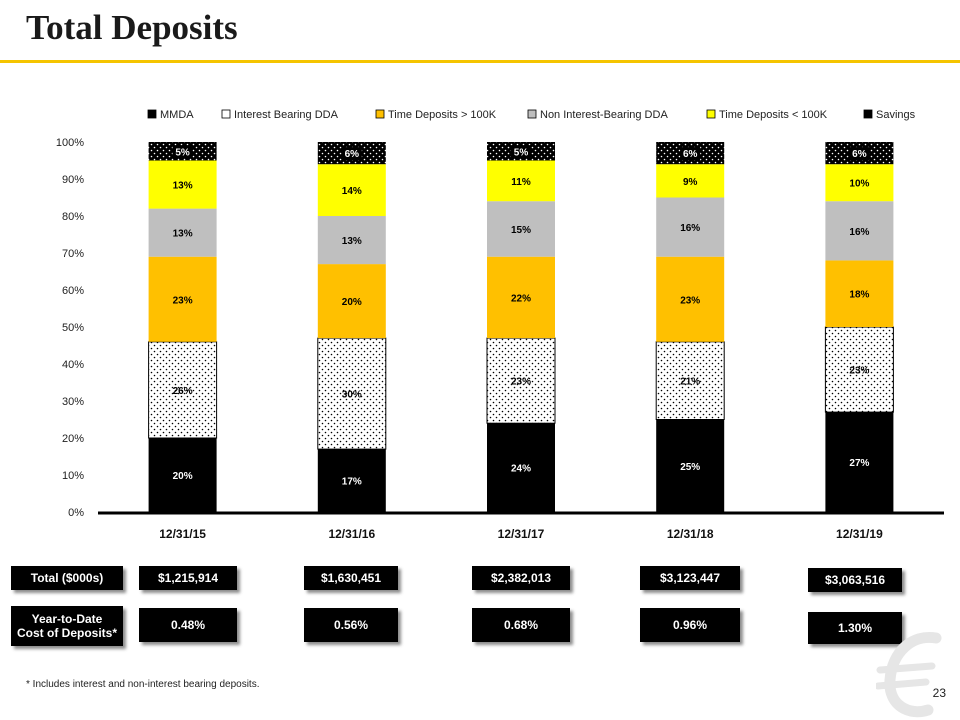 This screenshot has width=960, height=720. I want to click on data-label: 25%, so click(690, 467).